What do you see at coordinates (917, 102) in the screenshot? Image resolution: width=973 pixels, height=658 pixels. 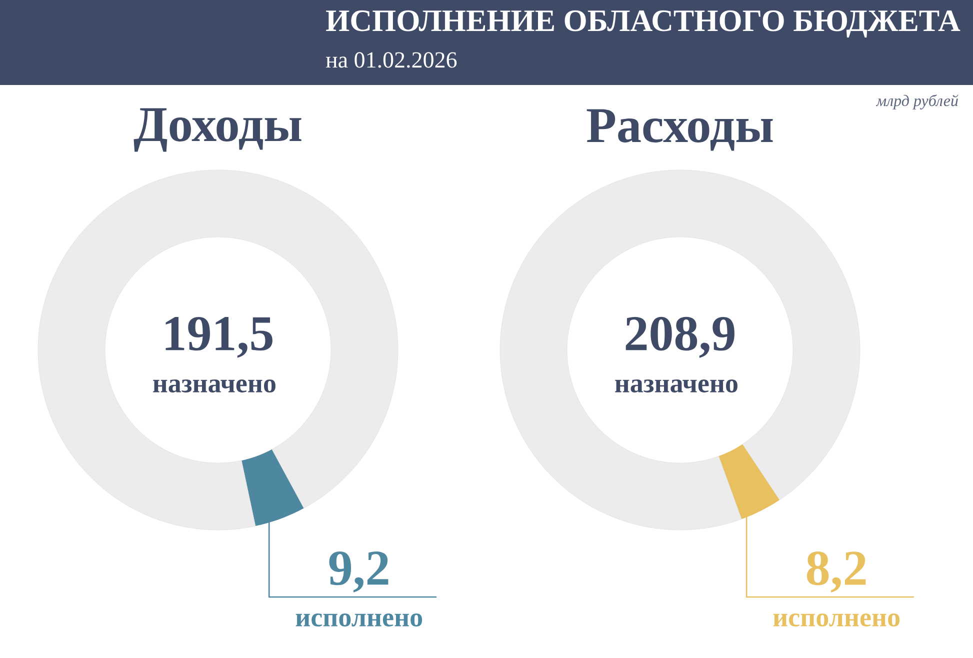 I see `text: млрд рублей` at bounding box center [917, 102].